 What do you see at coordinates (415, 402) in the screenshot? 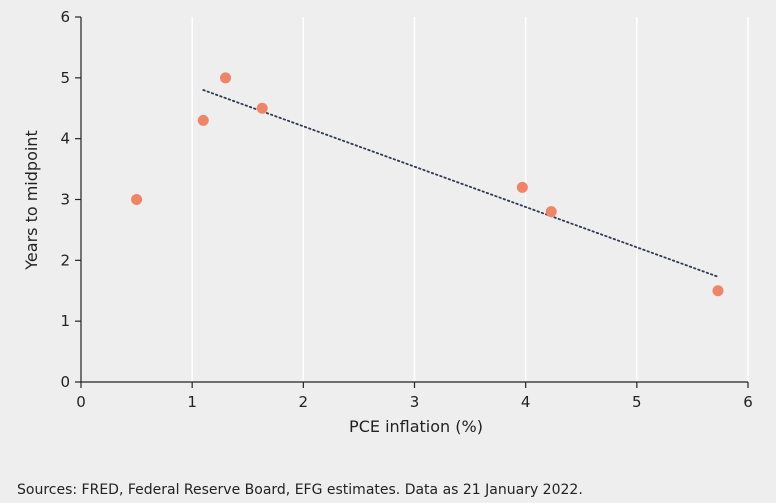
I see `x-tick-label-3: 3` at bounding box center [415, 402].